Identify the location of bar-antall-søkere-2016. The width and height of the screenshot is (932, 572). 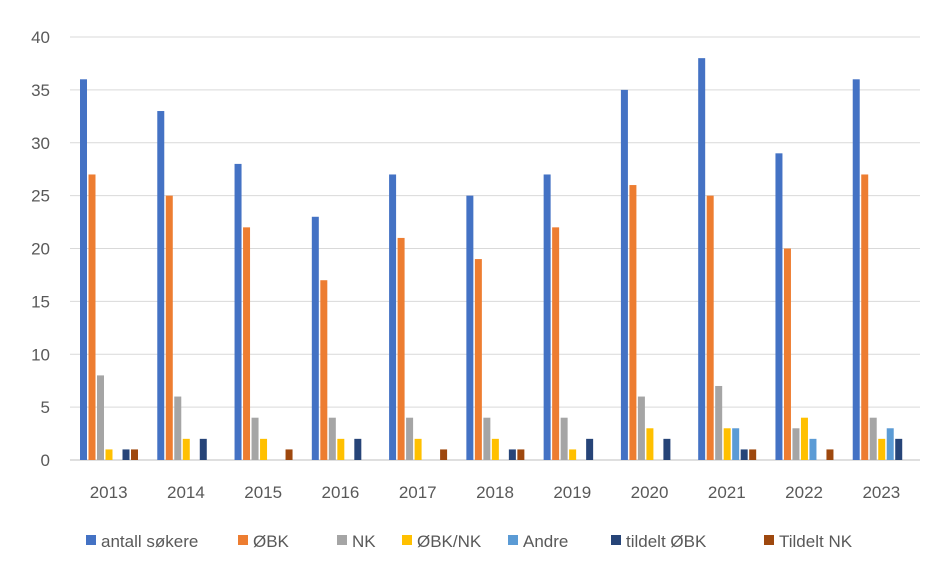
(315, 338).